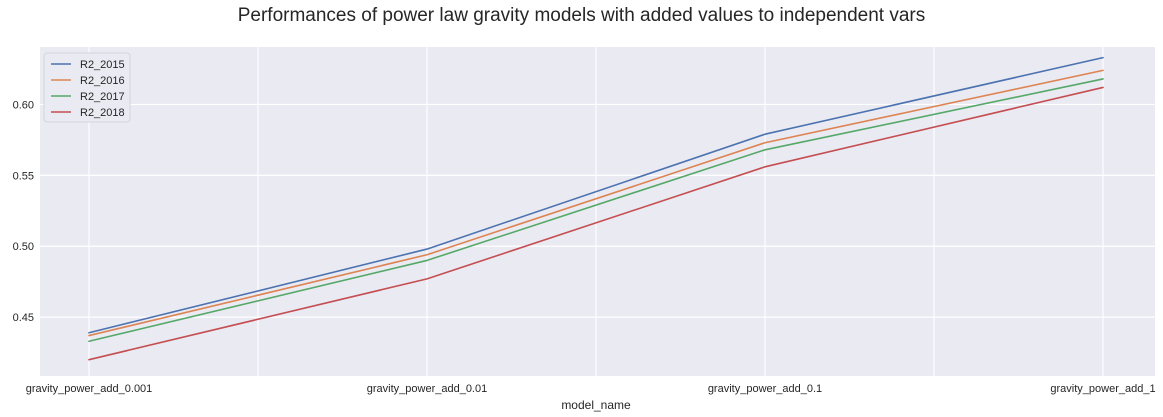  I want to click on y-tick-label: 0.50, so click(23, 247).